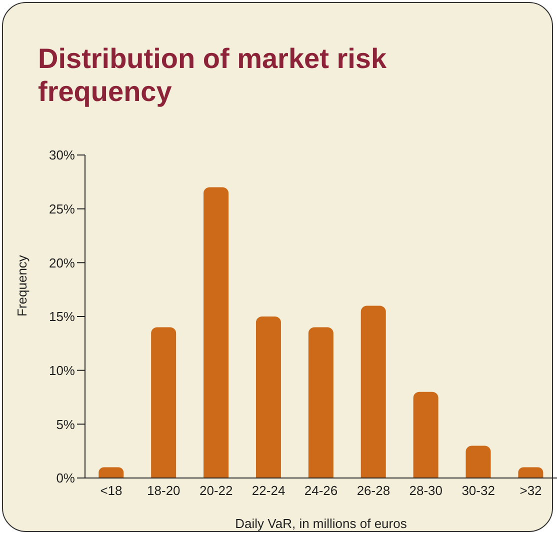 The image size is (557, 536). Describe the element at coordinates (478, 490) in the screenshot. I see `x-tick-label: 30-32` at that location.